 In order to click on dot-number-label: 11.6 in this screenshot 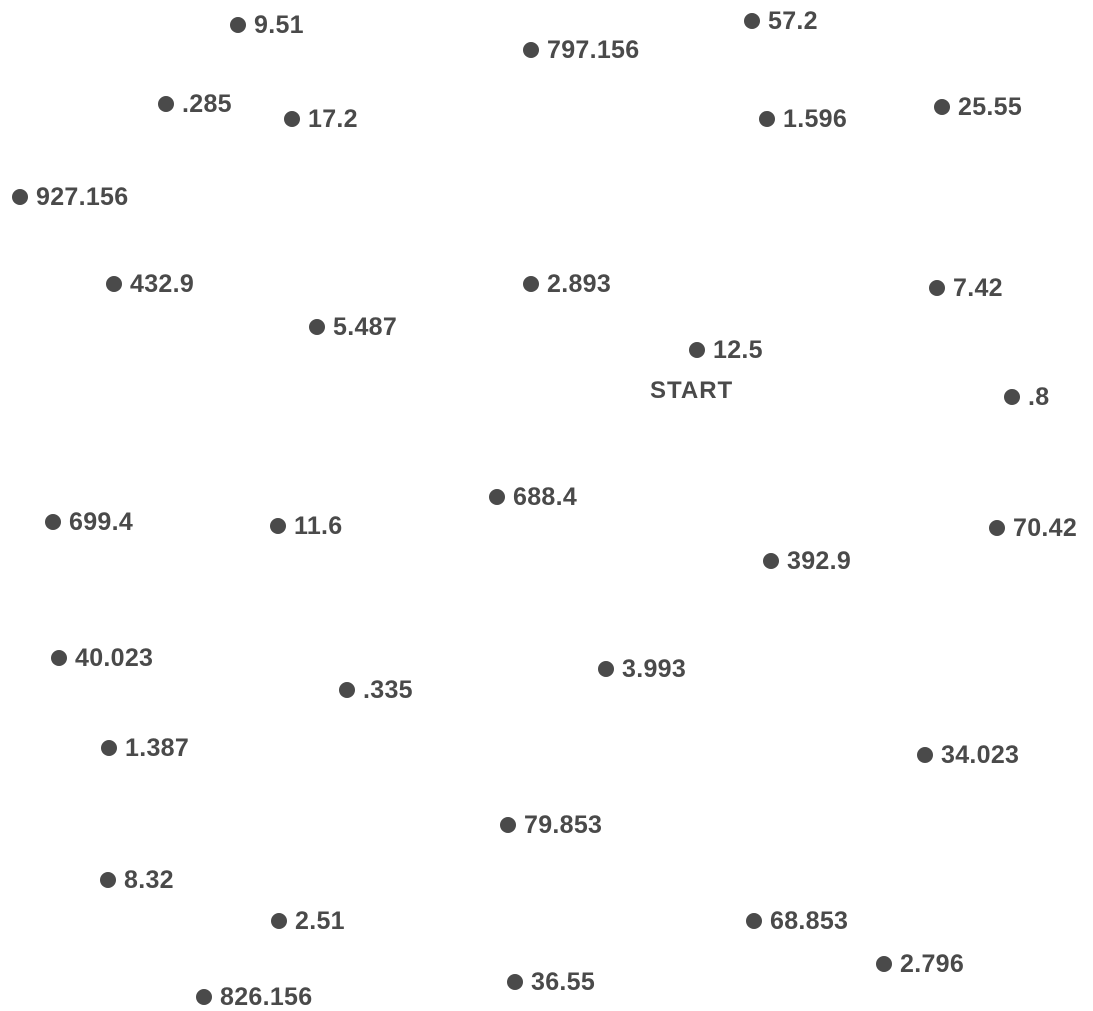, I will do `click(318, 525)`.